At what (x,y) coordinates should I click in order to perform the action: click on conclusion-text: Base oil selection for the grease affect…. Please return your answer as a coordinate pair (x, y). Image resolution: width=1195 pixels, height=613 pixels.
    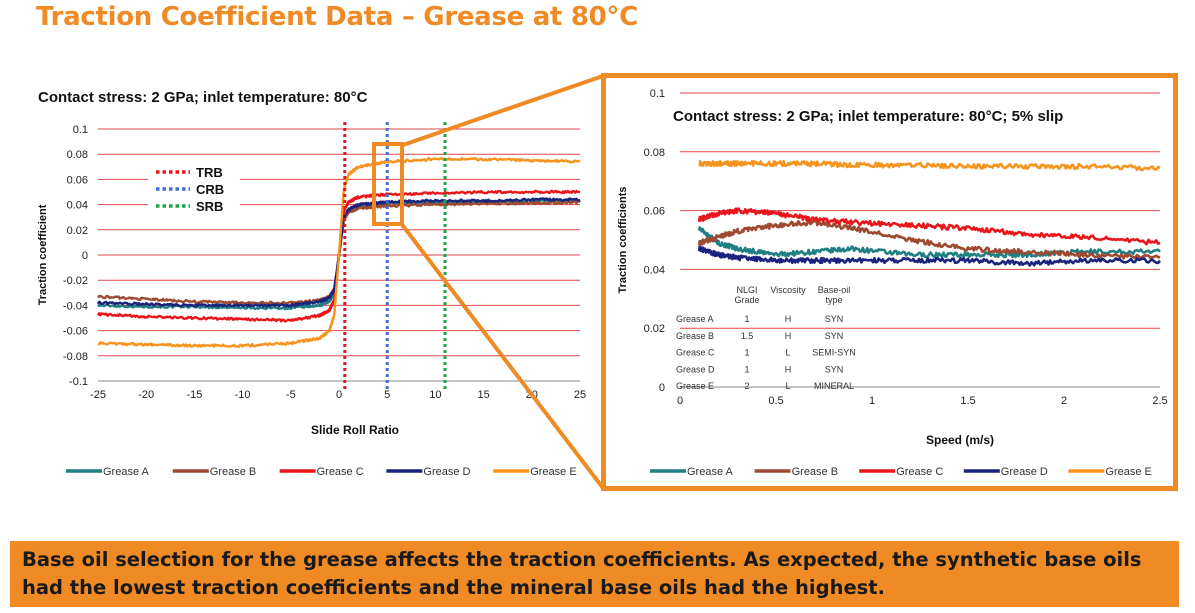
    Looking at the image, I should click on (582, 573).